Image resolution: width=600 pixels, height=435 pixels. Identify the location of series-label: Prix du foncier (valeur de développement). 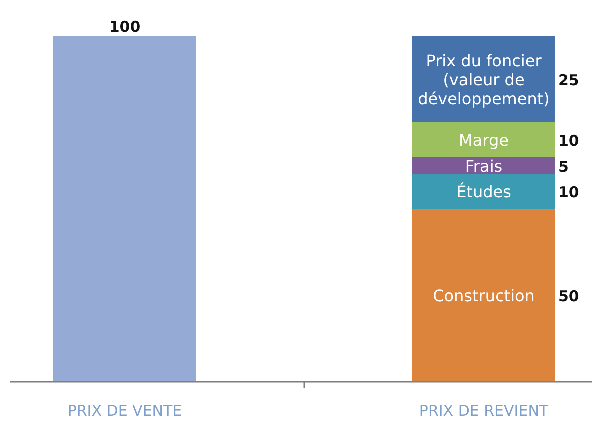
(484, 79).